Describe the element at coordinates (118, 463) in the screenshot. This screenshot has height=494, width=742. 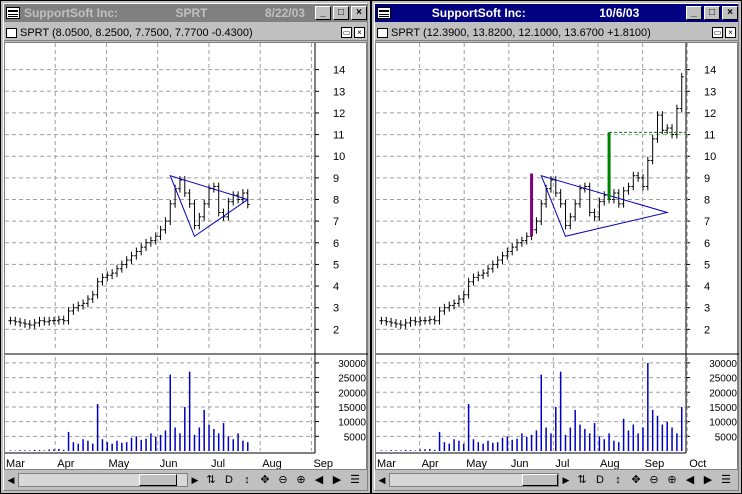
I see `month-label: May` at that location.